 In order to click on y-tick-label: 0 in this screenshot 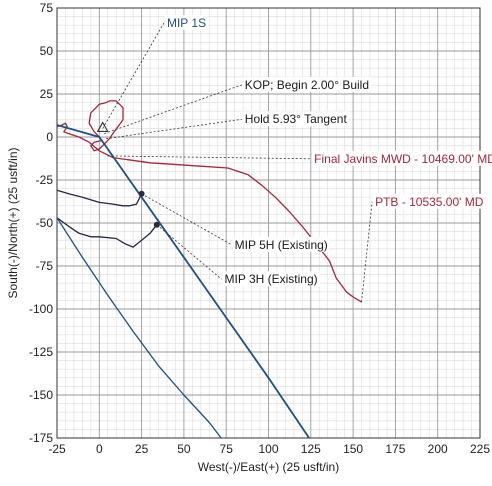, I will do `click(49, 137)`.